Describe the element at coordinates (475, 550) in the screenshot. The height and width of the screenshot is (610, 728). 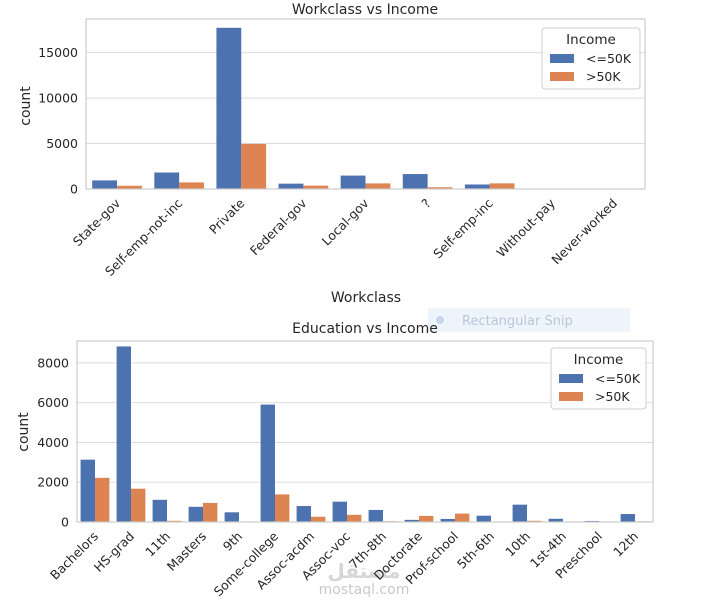
I see `chart2-xtick-label: 5th-6th` at that location.